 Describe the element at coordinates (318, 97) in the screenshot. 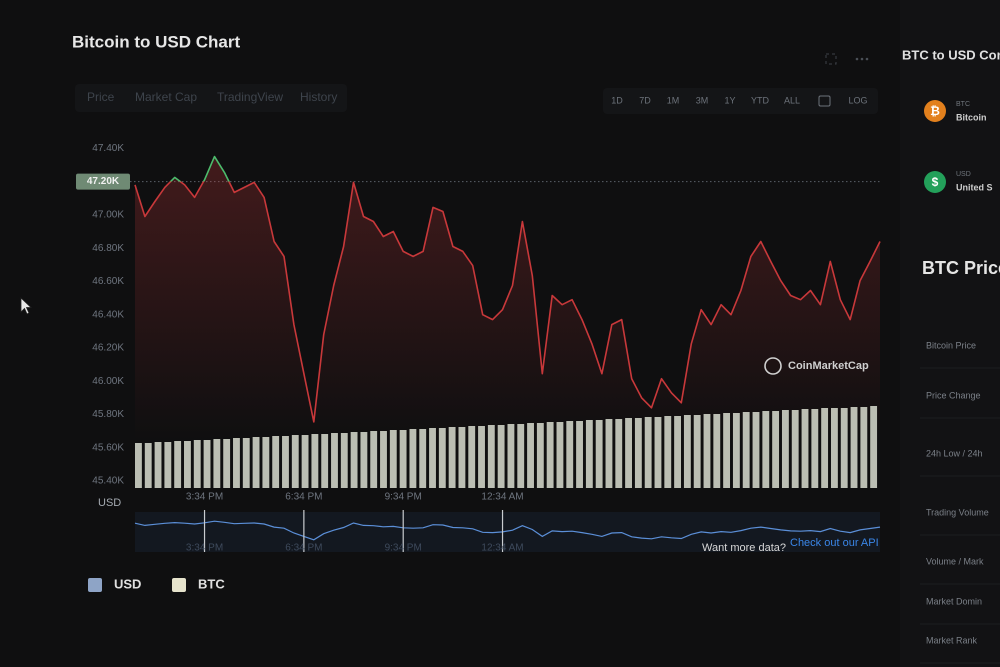

I see `tab: History` at that location.